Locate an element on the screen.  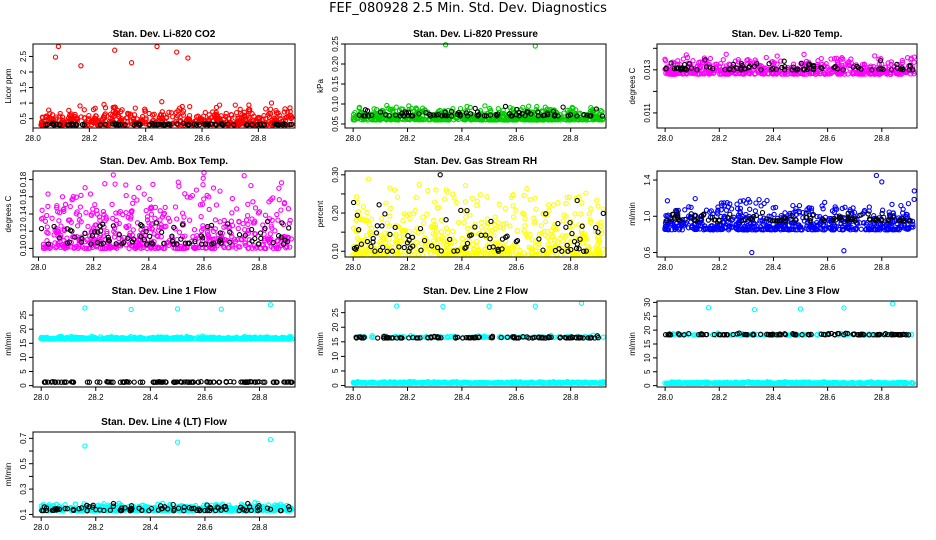
x-tick-label: 28.0 is located at coordinates (665, 267).